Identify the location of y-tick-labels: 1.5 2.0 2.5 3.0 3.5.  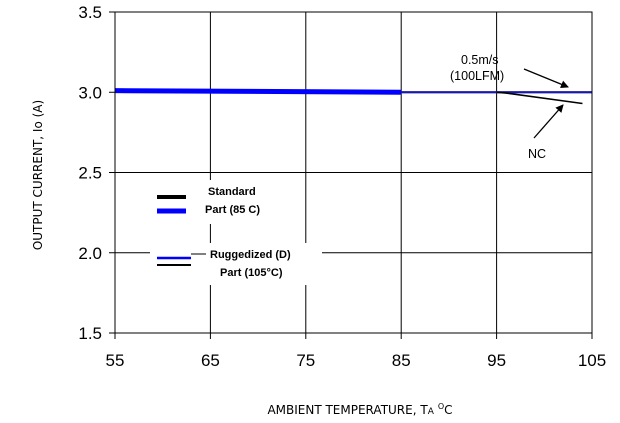
(90, 173).